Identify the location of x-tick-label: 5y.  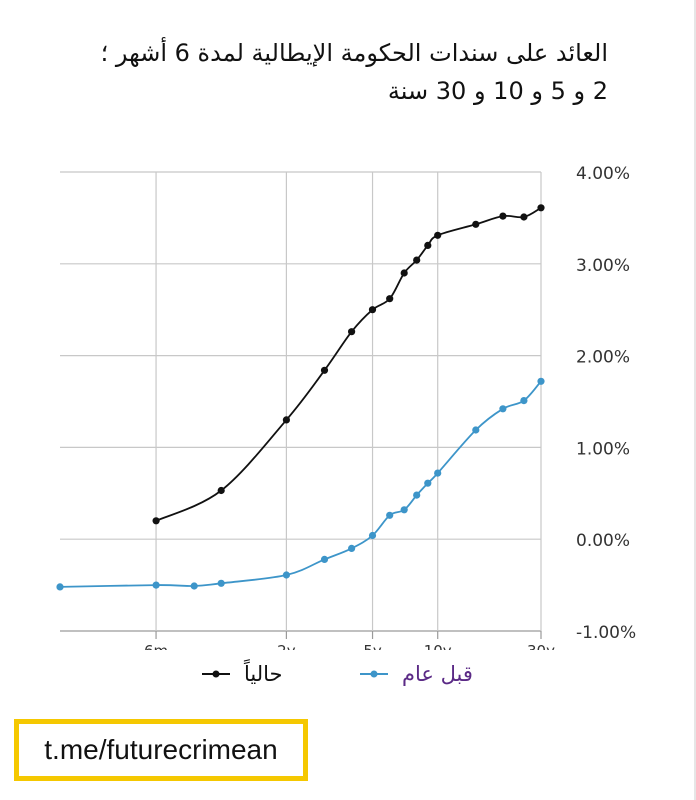
(372, 646).